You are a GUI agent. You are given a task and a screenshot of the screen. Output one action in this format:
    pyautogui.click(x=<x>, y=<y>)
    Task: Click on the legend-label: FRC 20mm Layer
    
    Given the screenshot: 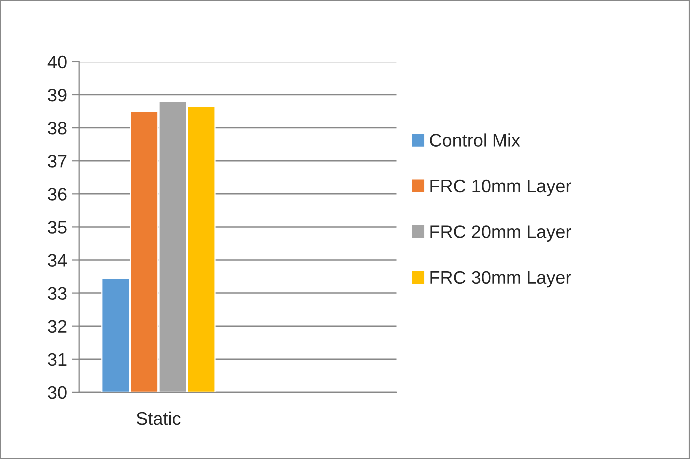 What is the action you would take?
    pyautogui.click(x=501, y=234)
    